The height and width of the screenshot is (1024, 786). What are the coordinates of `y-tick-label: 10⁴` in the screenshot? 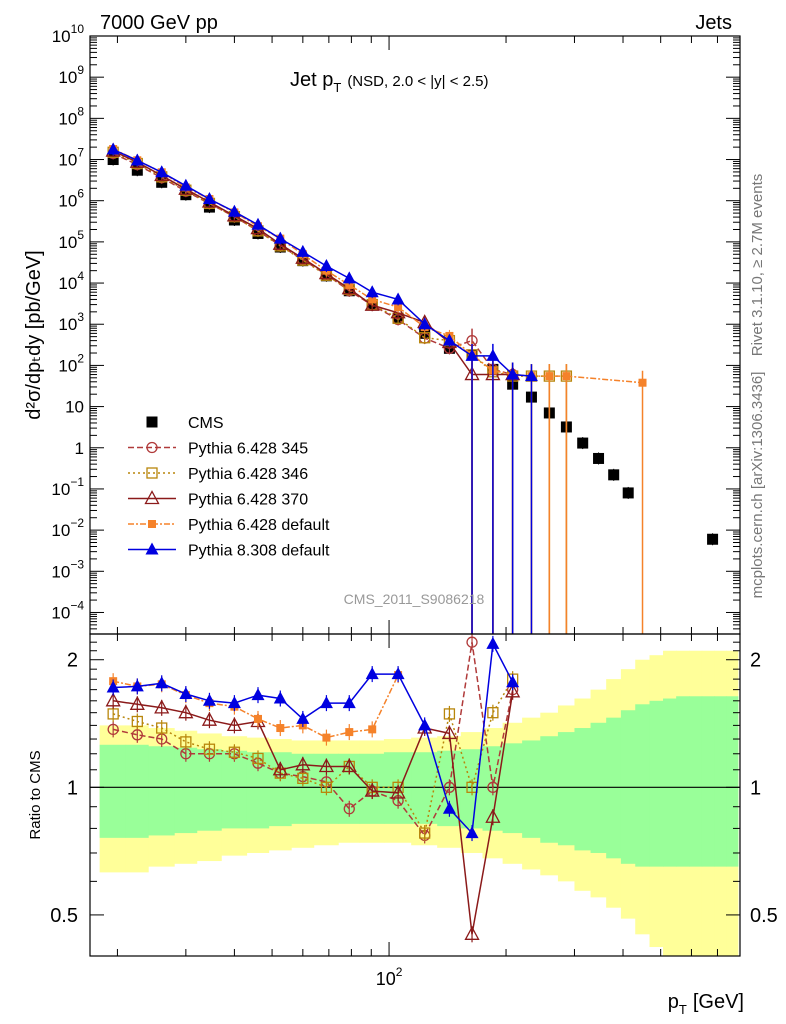 It's located at (71, 281).